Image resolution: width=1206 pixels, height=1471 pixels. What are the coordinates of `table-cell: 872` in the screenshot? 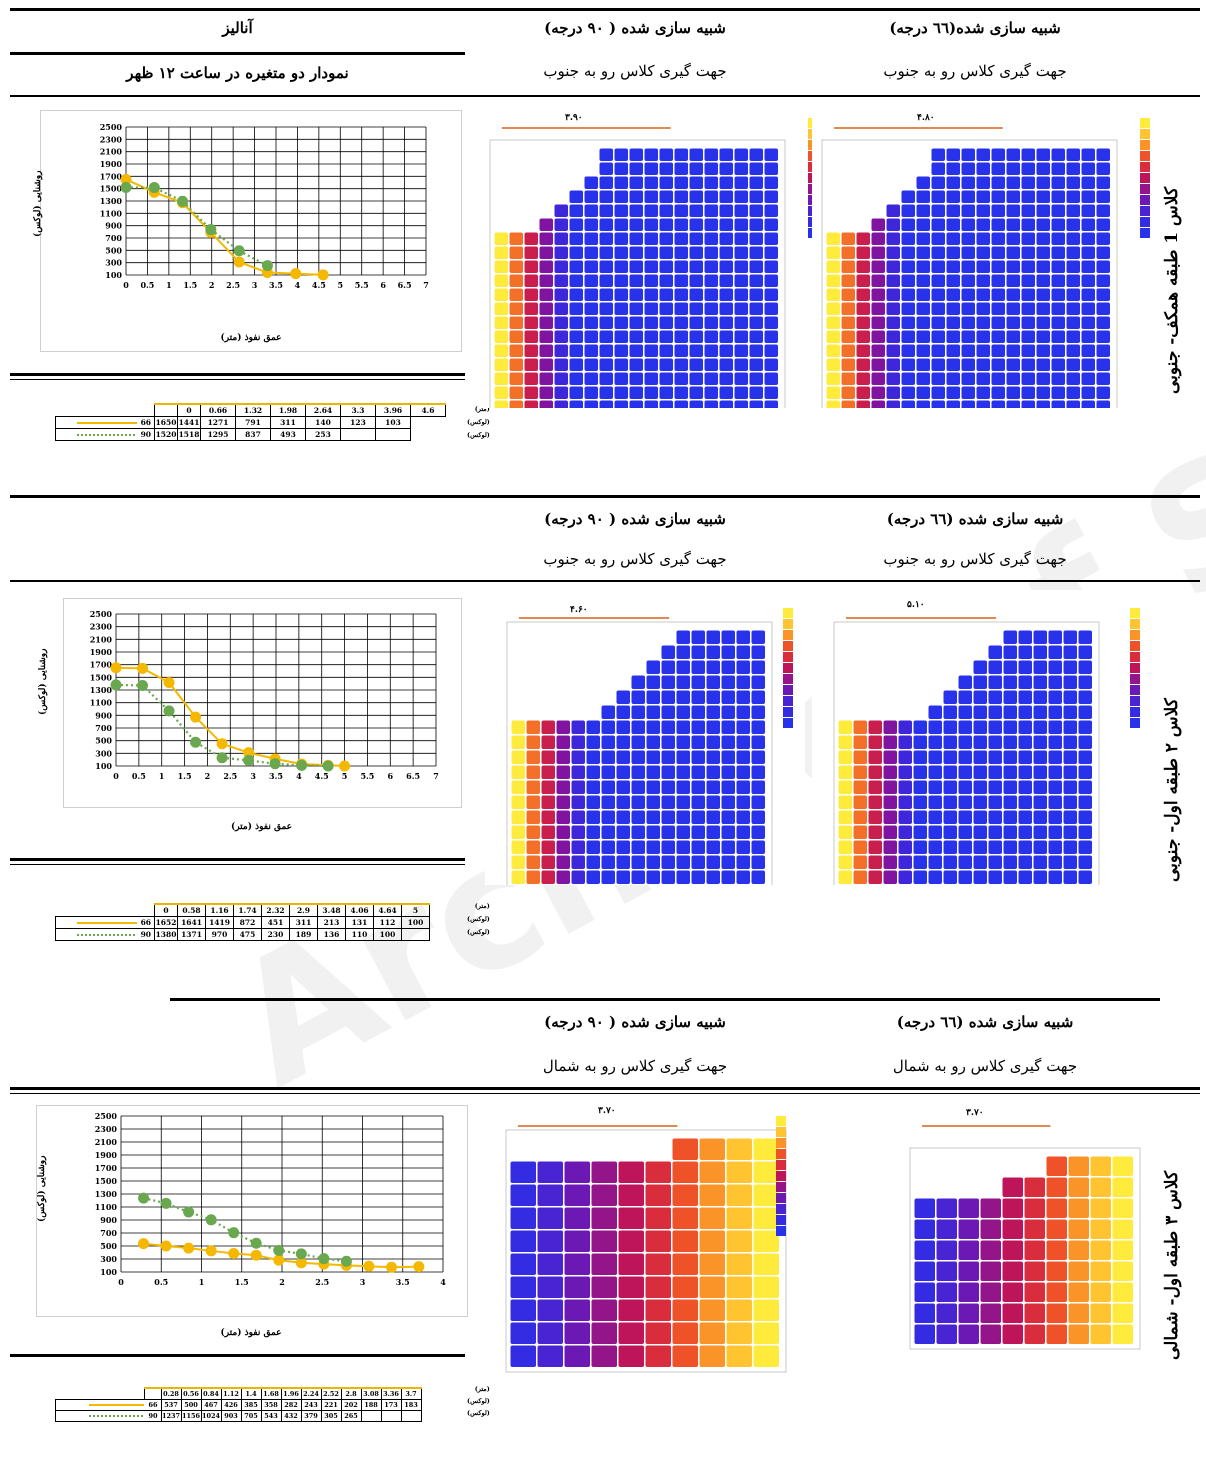 It's located at (247, 922).